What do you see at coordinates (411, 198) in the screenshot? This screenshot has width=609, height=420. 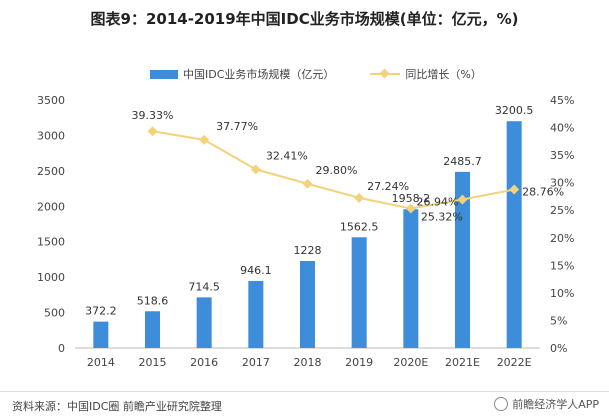 I see `bar-value-label: 1958.2` at bounding box center [411, 198].